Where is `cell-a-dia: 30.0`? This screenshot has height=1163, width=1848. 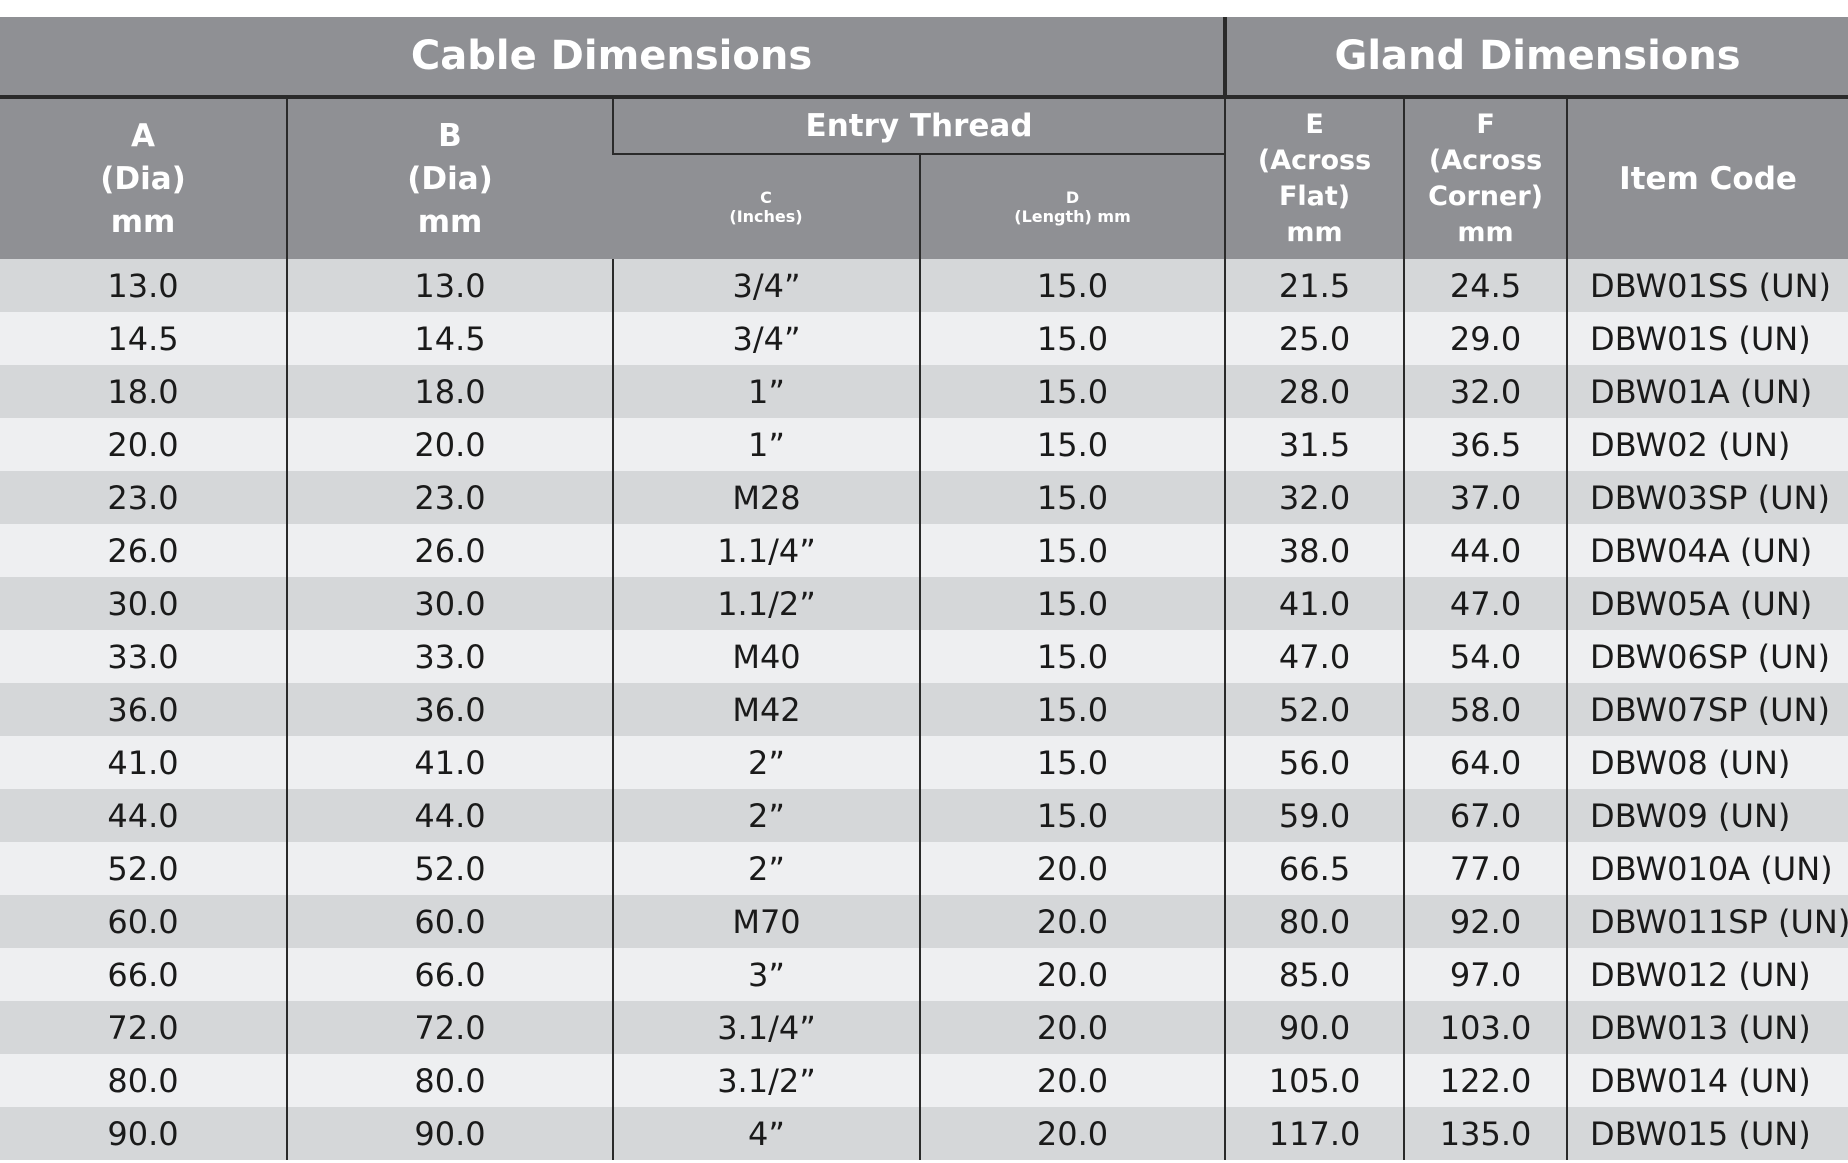 cell-a-dia: 30.0 is located at coordinates (143, 603).